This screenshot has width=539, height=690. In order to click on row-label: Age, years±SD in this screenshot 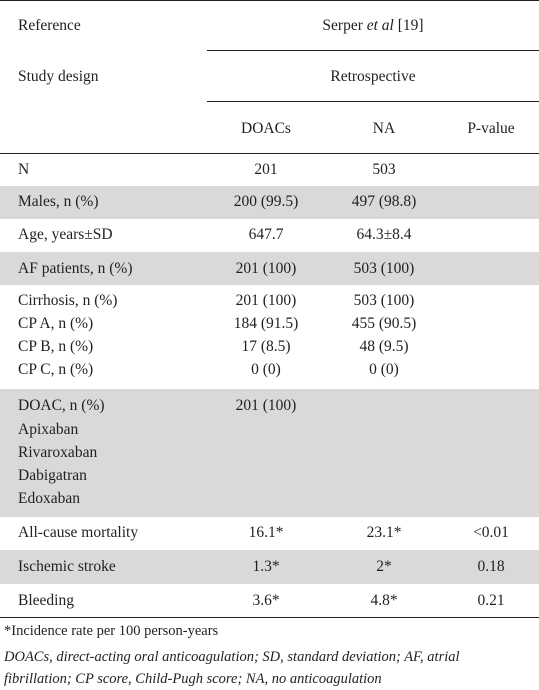, I will do `click(65, 234)`.